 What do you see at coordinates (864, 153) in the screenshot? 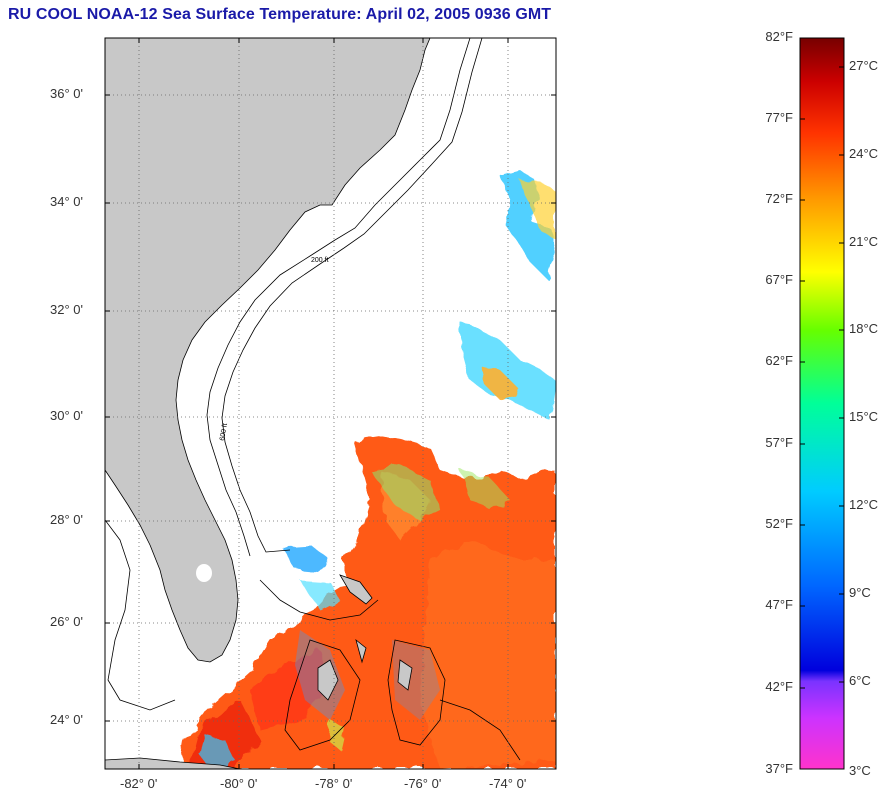
I see `colorbar-c-label: 24°C` at bounding box center [864, 153].